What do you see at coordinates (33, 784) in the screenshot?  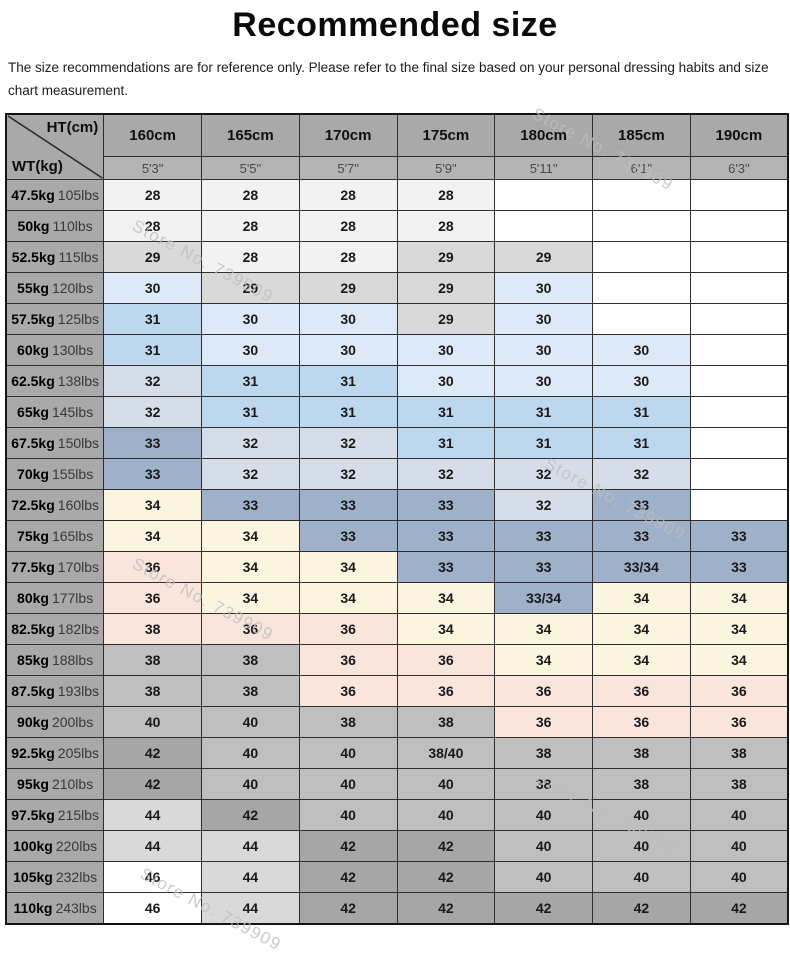 I see `row-weight-kg: 95kg` at bounding box center [33, 784].